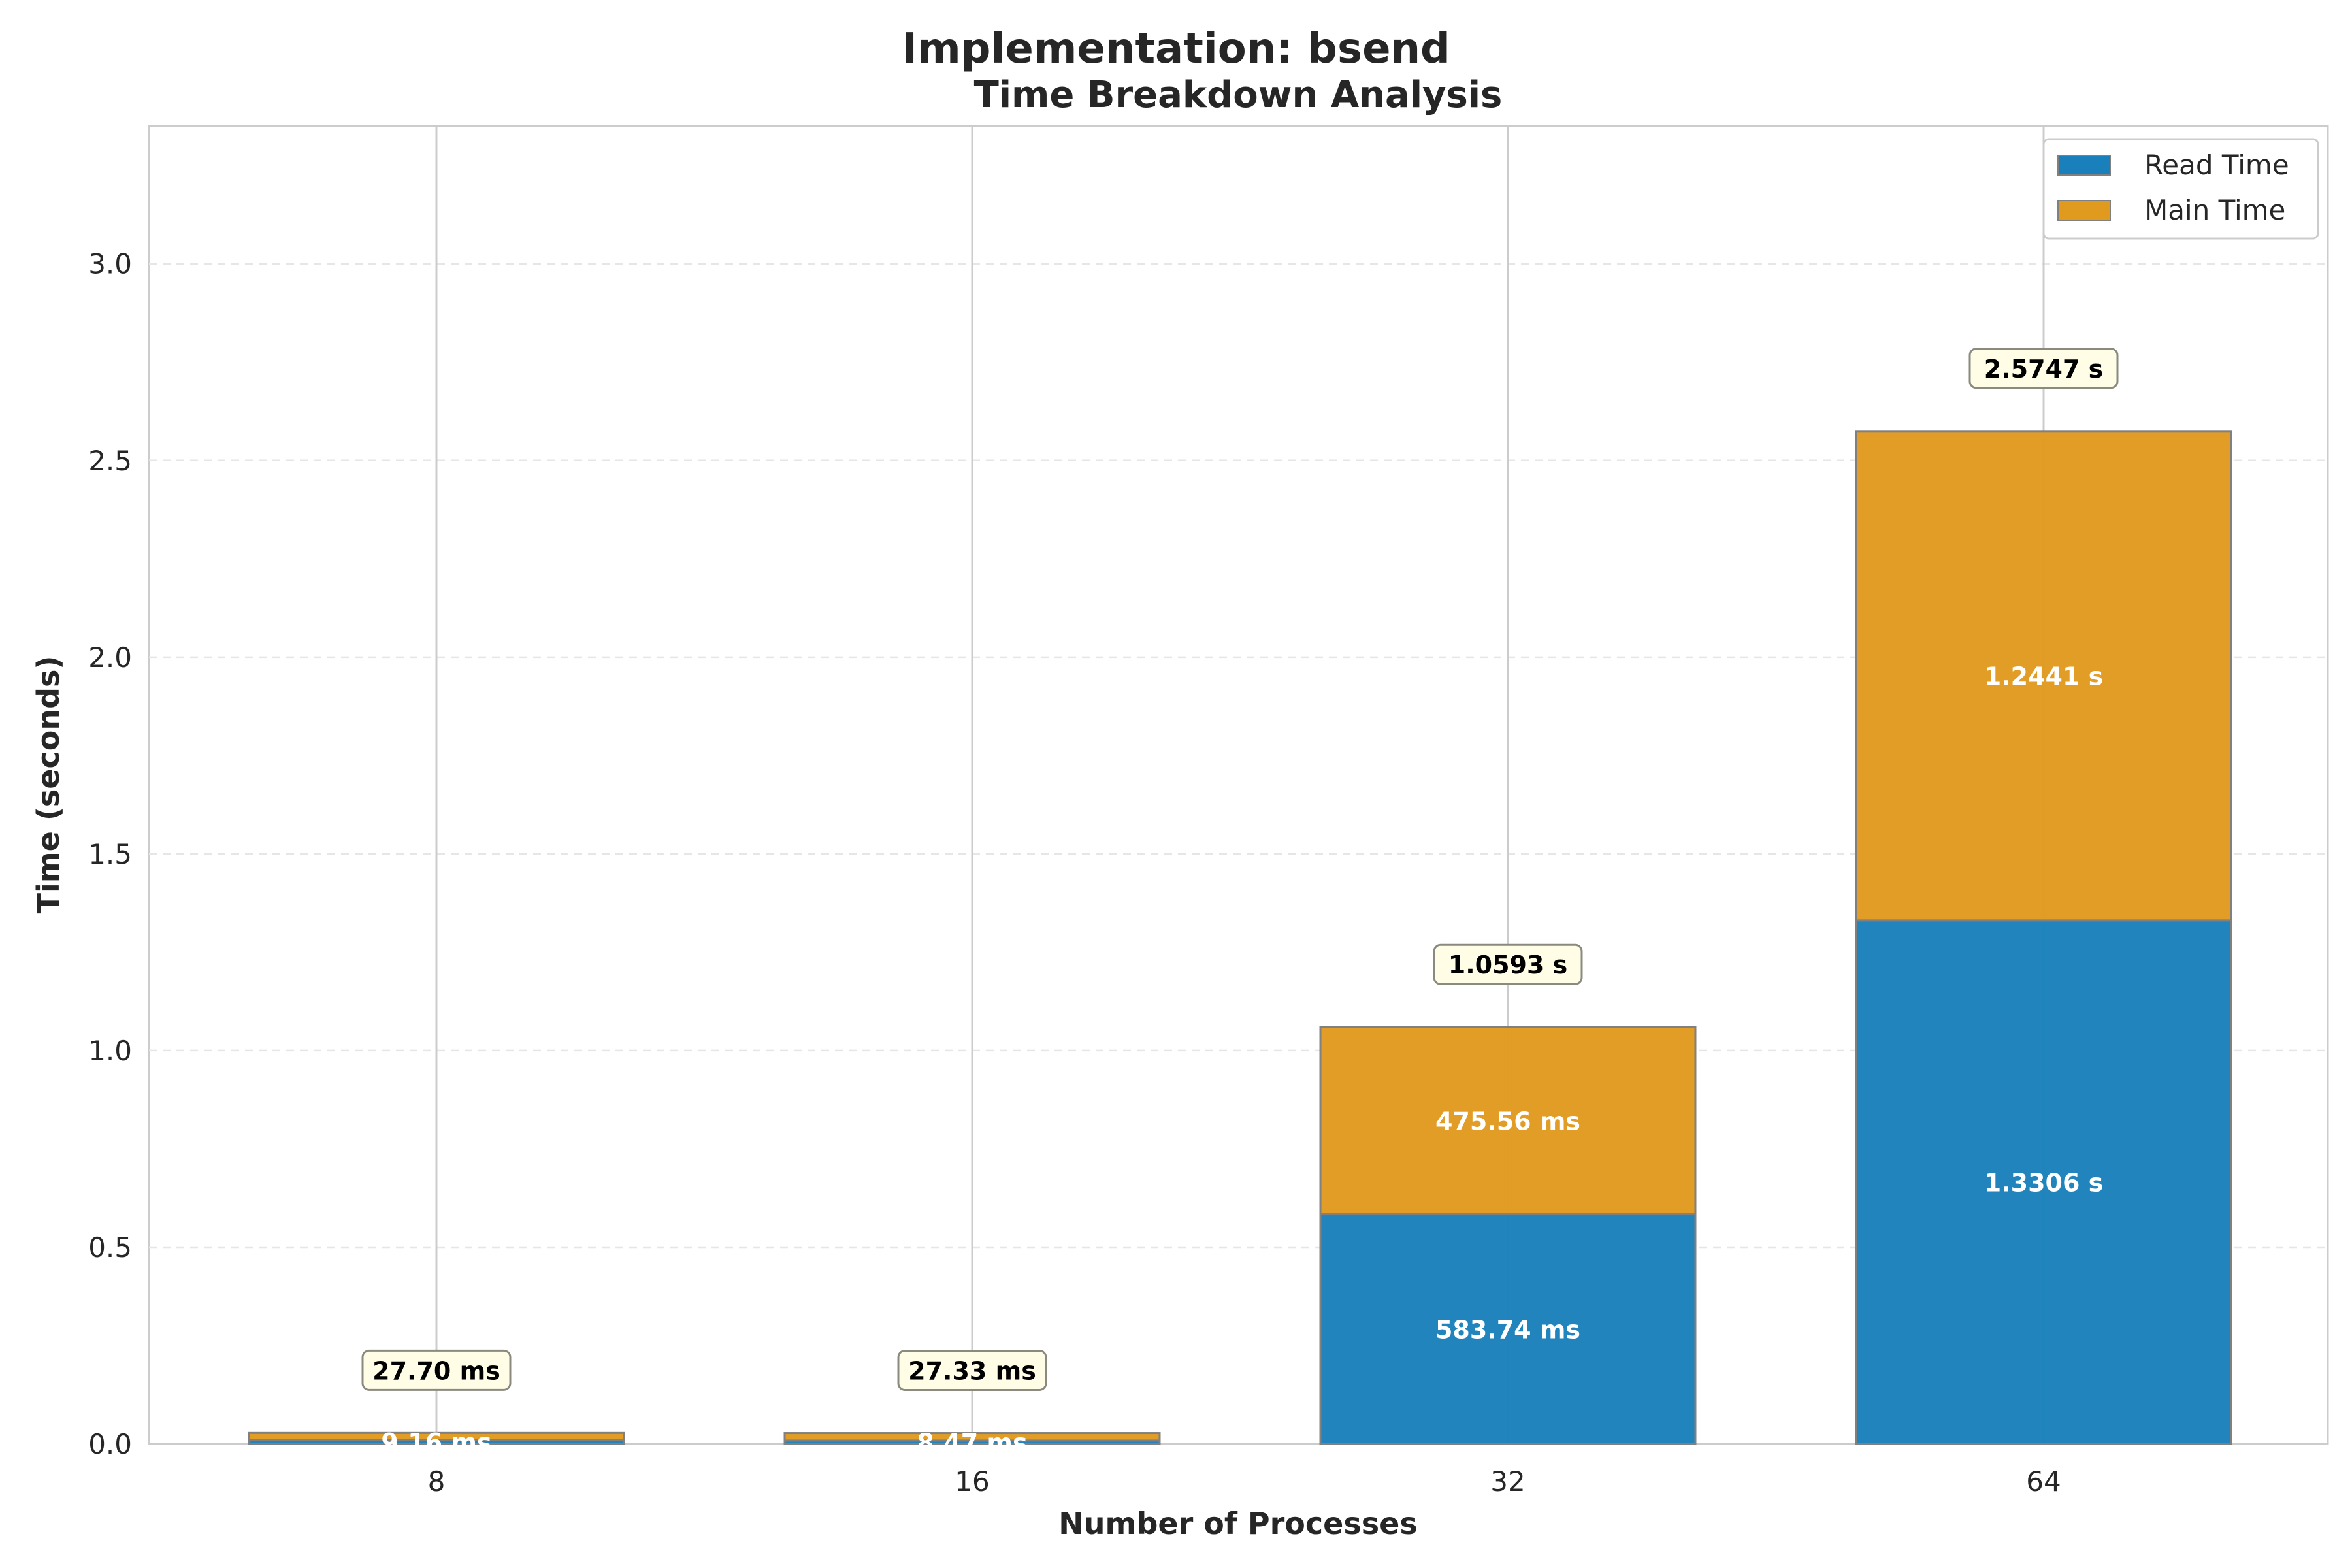  I want to click on total-value-label: 2.5747 s, so click(2044, 369).